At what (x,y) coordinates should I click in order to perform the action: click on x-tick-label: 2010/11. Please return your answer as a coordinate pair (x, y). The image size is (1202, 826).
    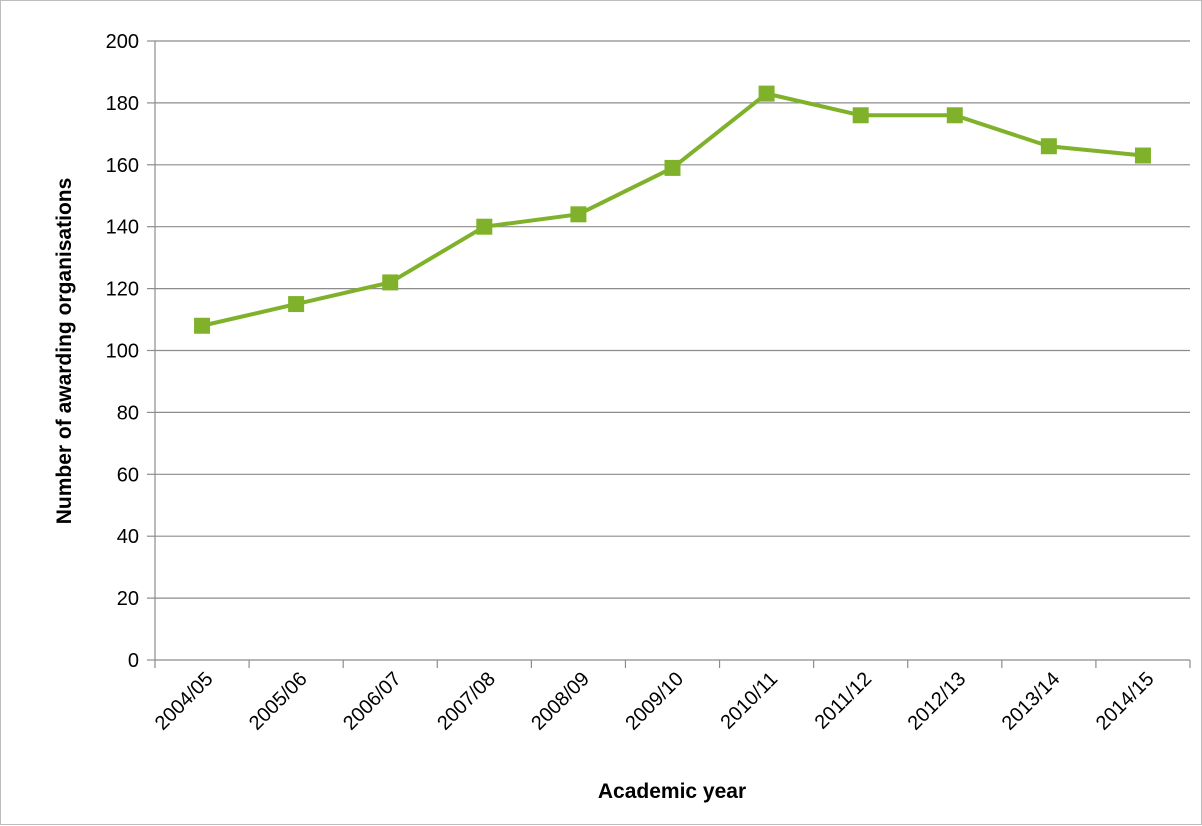
    Looking at the image, I should click on (749, 701).